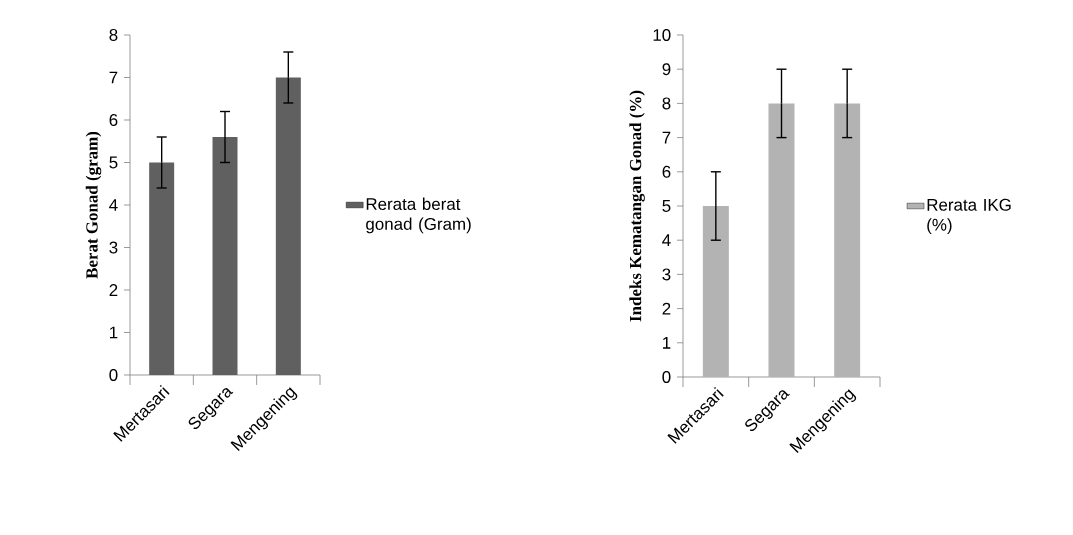 The image size is (1073, 535). Describe the element at coordinates (662, 35) in the screenshot. I see `y-tick-label: 10` at that location.